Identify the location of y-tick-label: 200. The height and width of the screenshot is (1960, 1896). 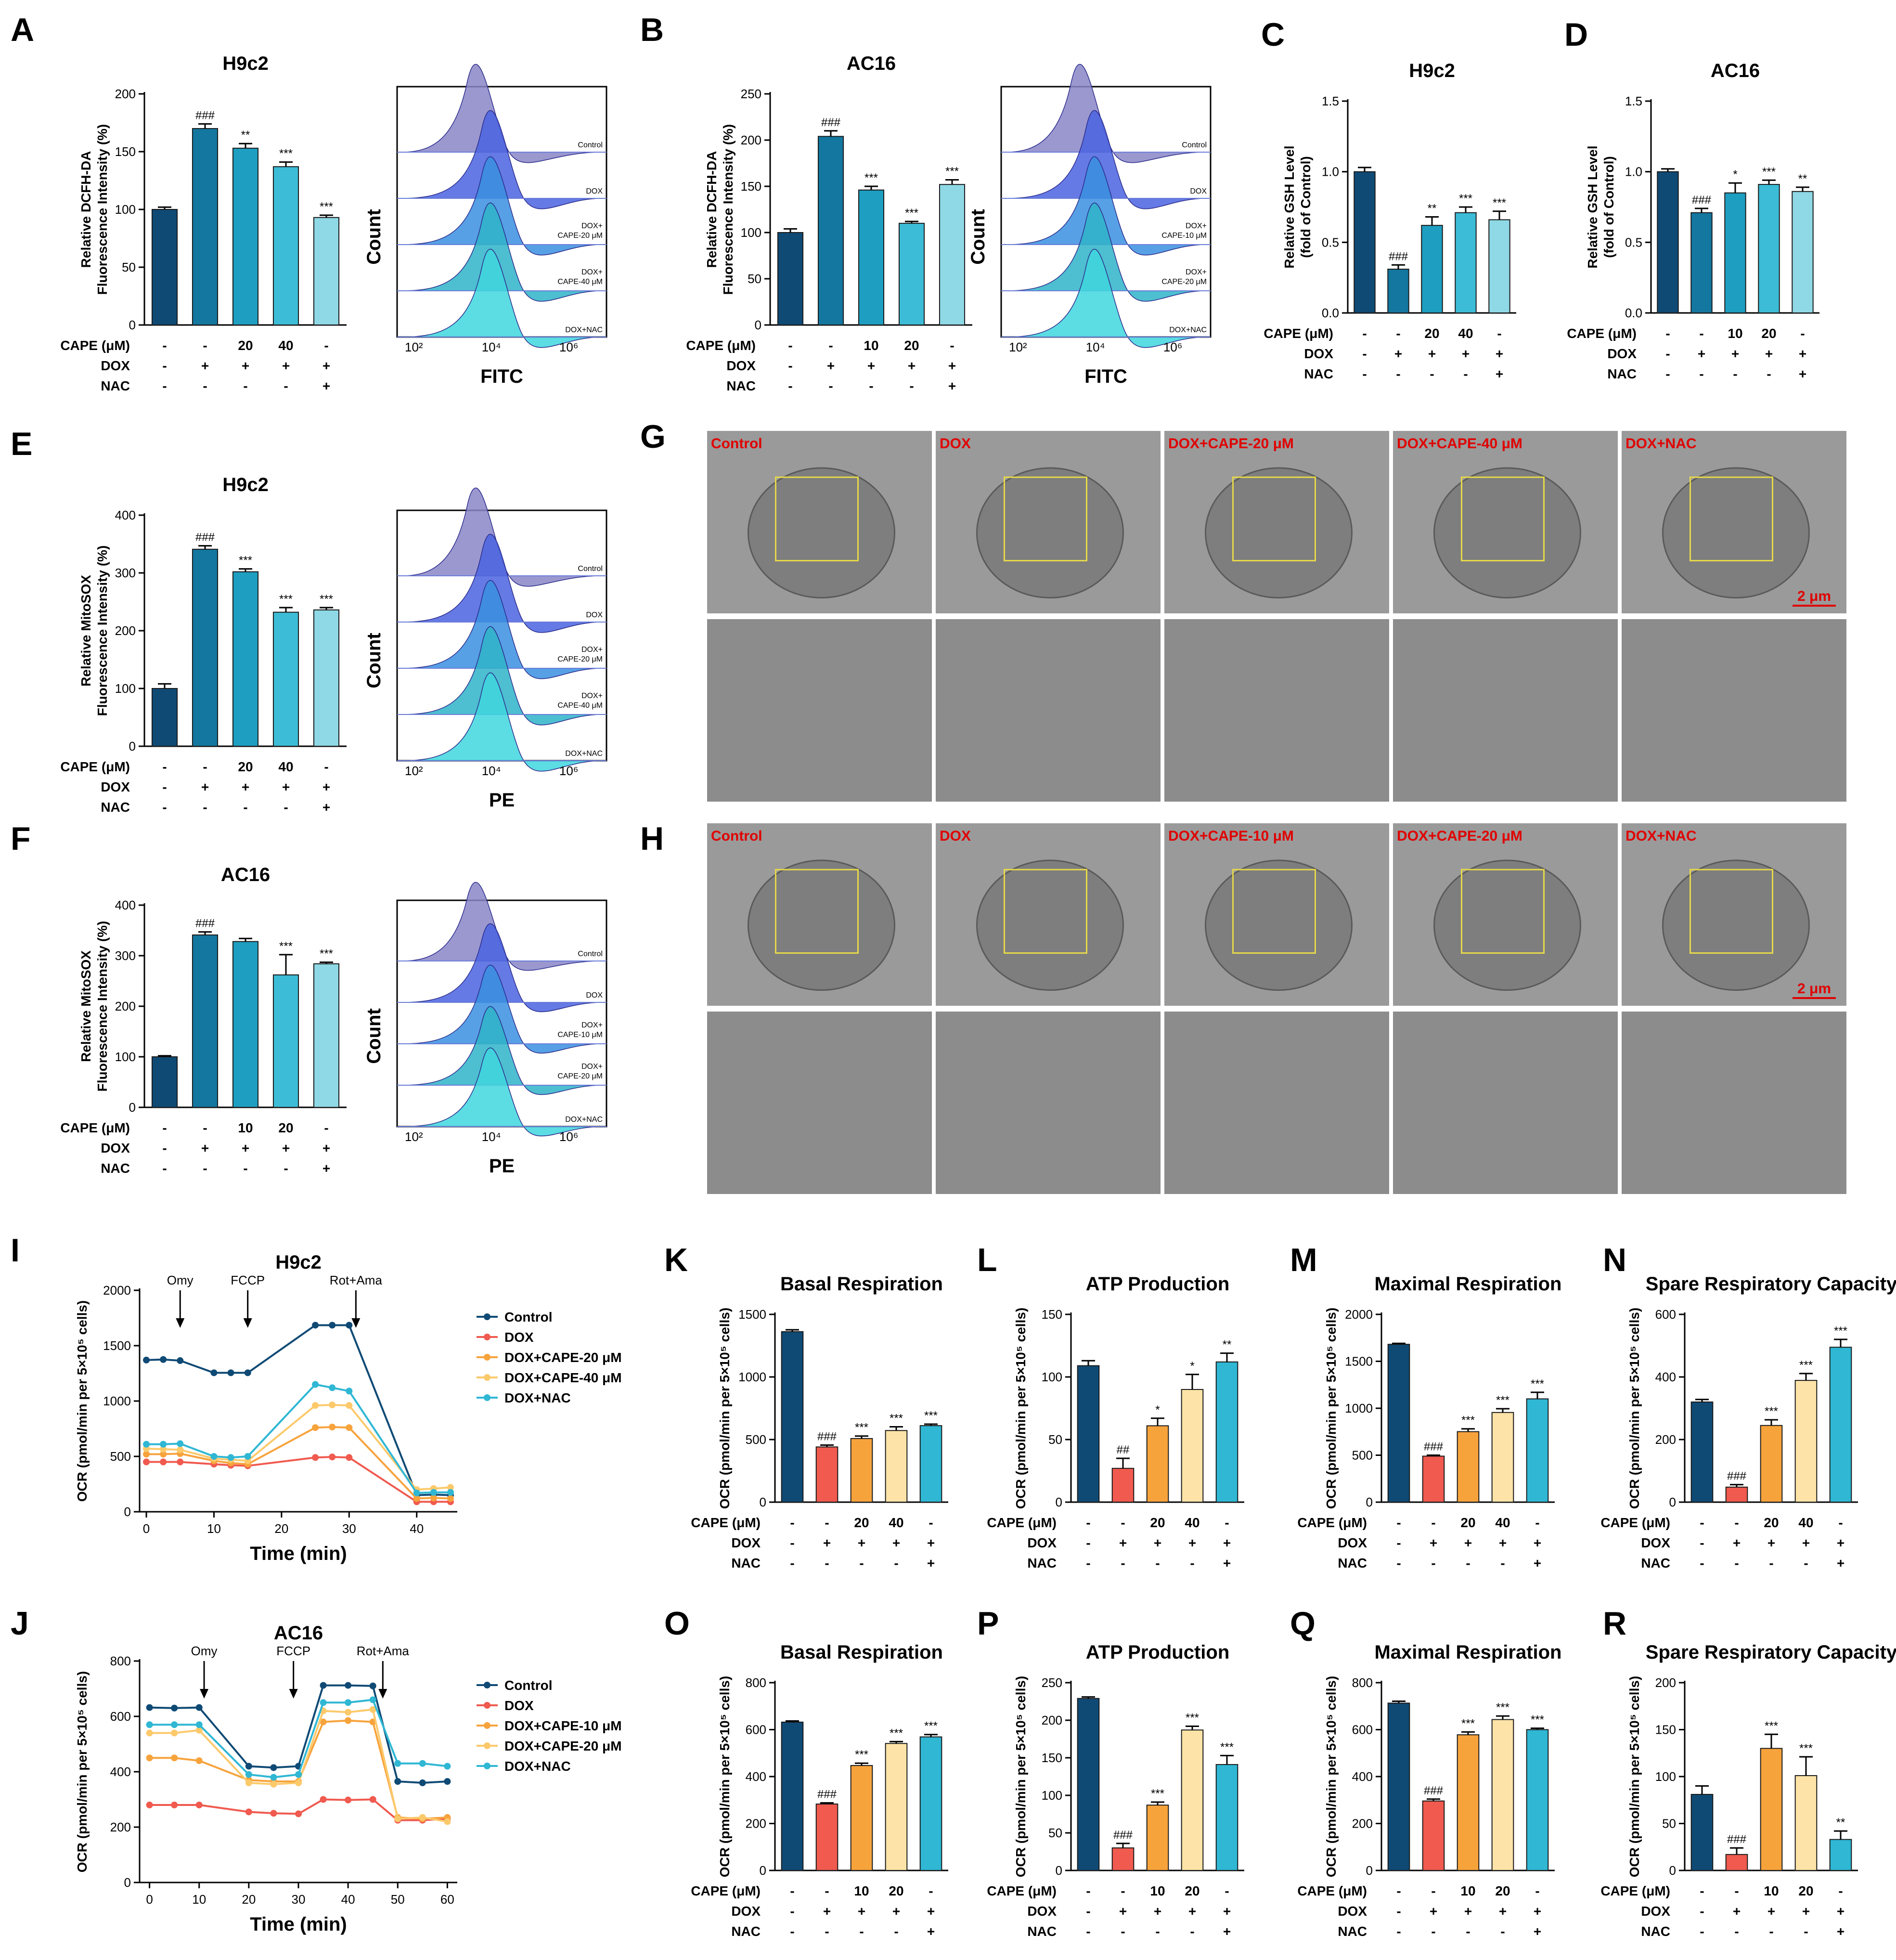
(1666, 1683).